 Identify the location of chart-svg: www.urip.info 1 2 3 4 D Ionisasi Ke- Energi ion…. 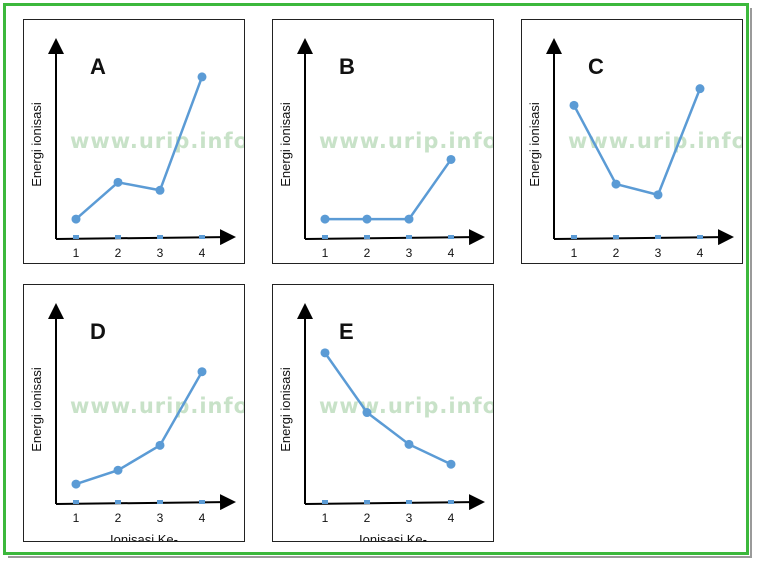
(136, 422).